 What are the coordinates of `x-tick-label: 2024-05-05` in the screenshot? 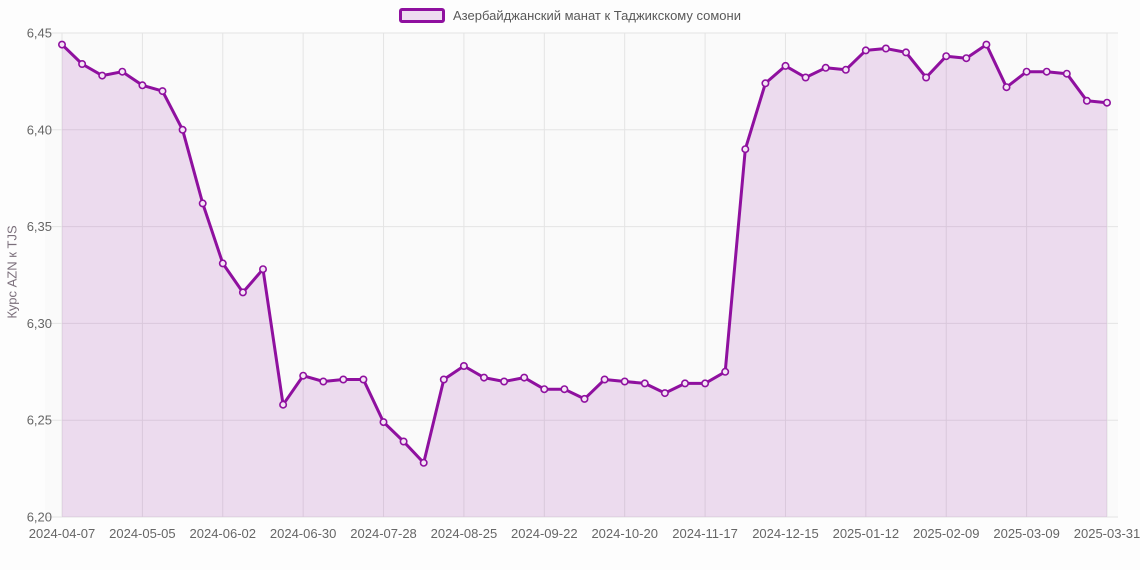 It's located at (142, 533).